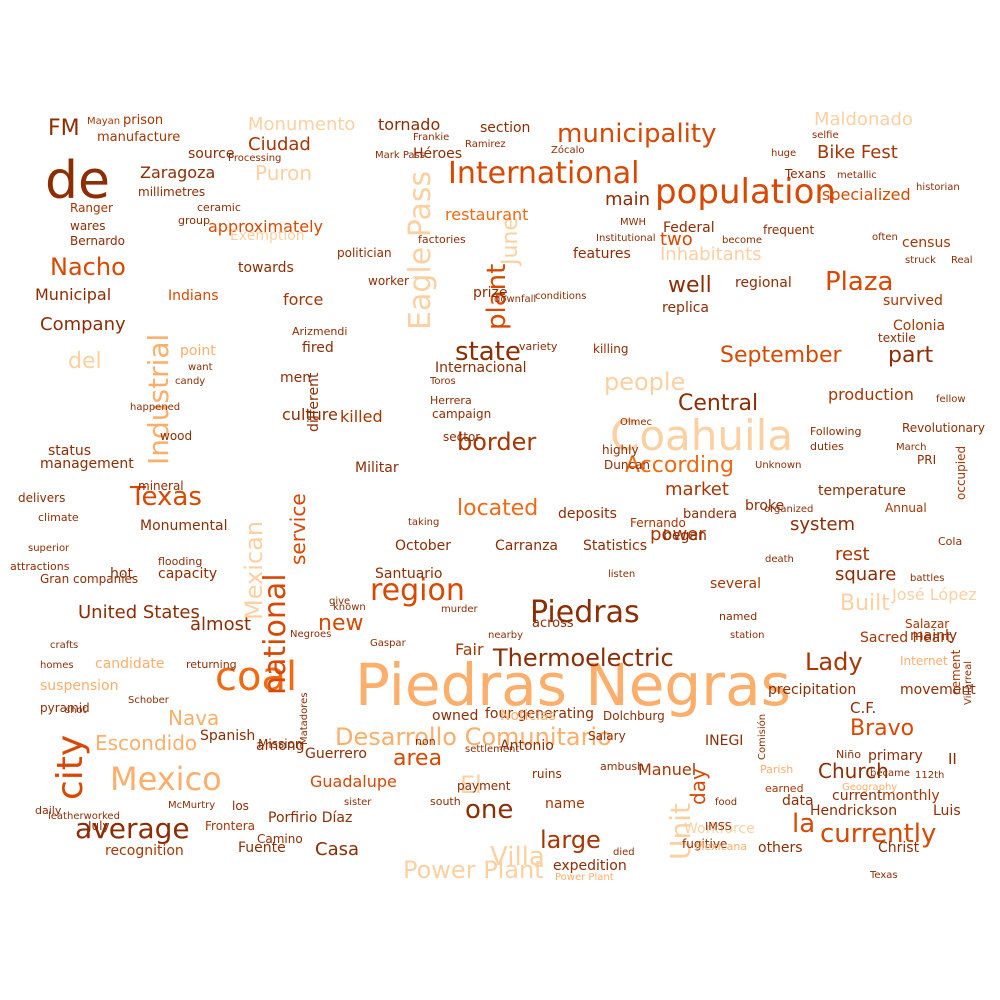  Describe the element at coordinates (968, 683) in the screenshot. I see `cloud-word: Villarreal` at that location.